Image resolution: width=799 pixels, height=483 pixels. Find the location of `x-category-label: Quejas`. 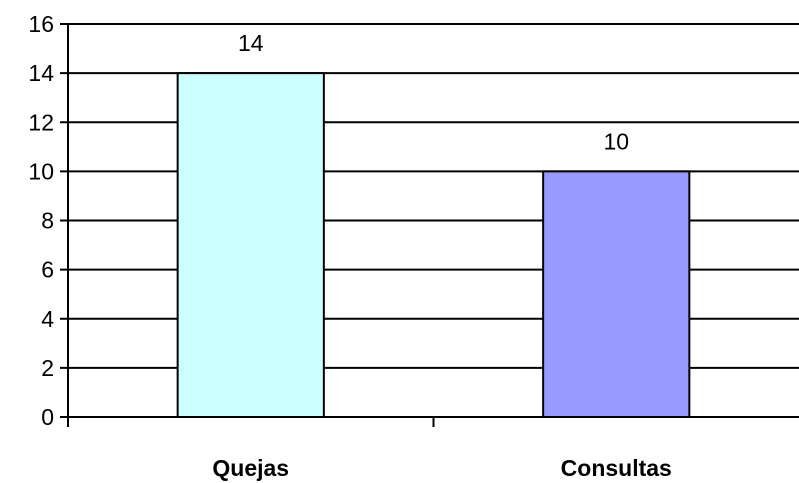

x-category-label: Quejas is located at coordinates (250, 468).